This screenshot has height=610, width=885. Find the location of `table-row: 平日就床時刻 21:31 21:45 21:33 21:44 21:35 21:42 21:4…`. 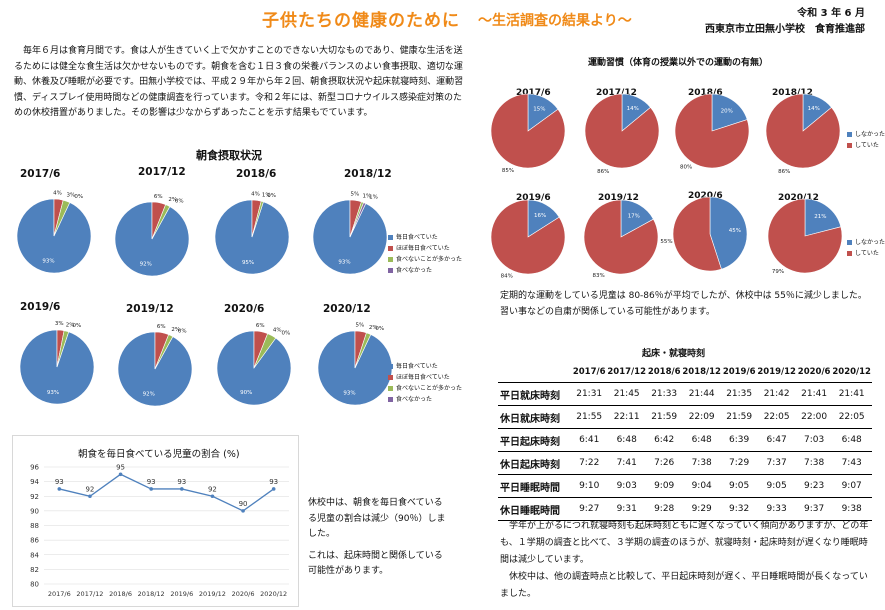

table-row: 平日就床時刻 21:31 21:45 21:33 21:44 21:35 21:42 21:4… is located at coordinates (685, 394).